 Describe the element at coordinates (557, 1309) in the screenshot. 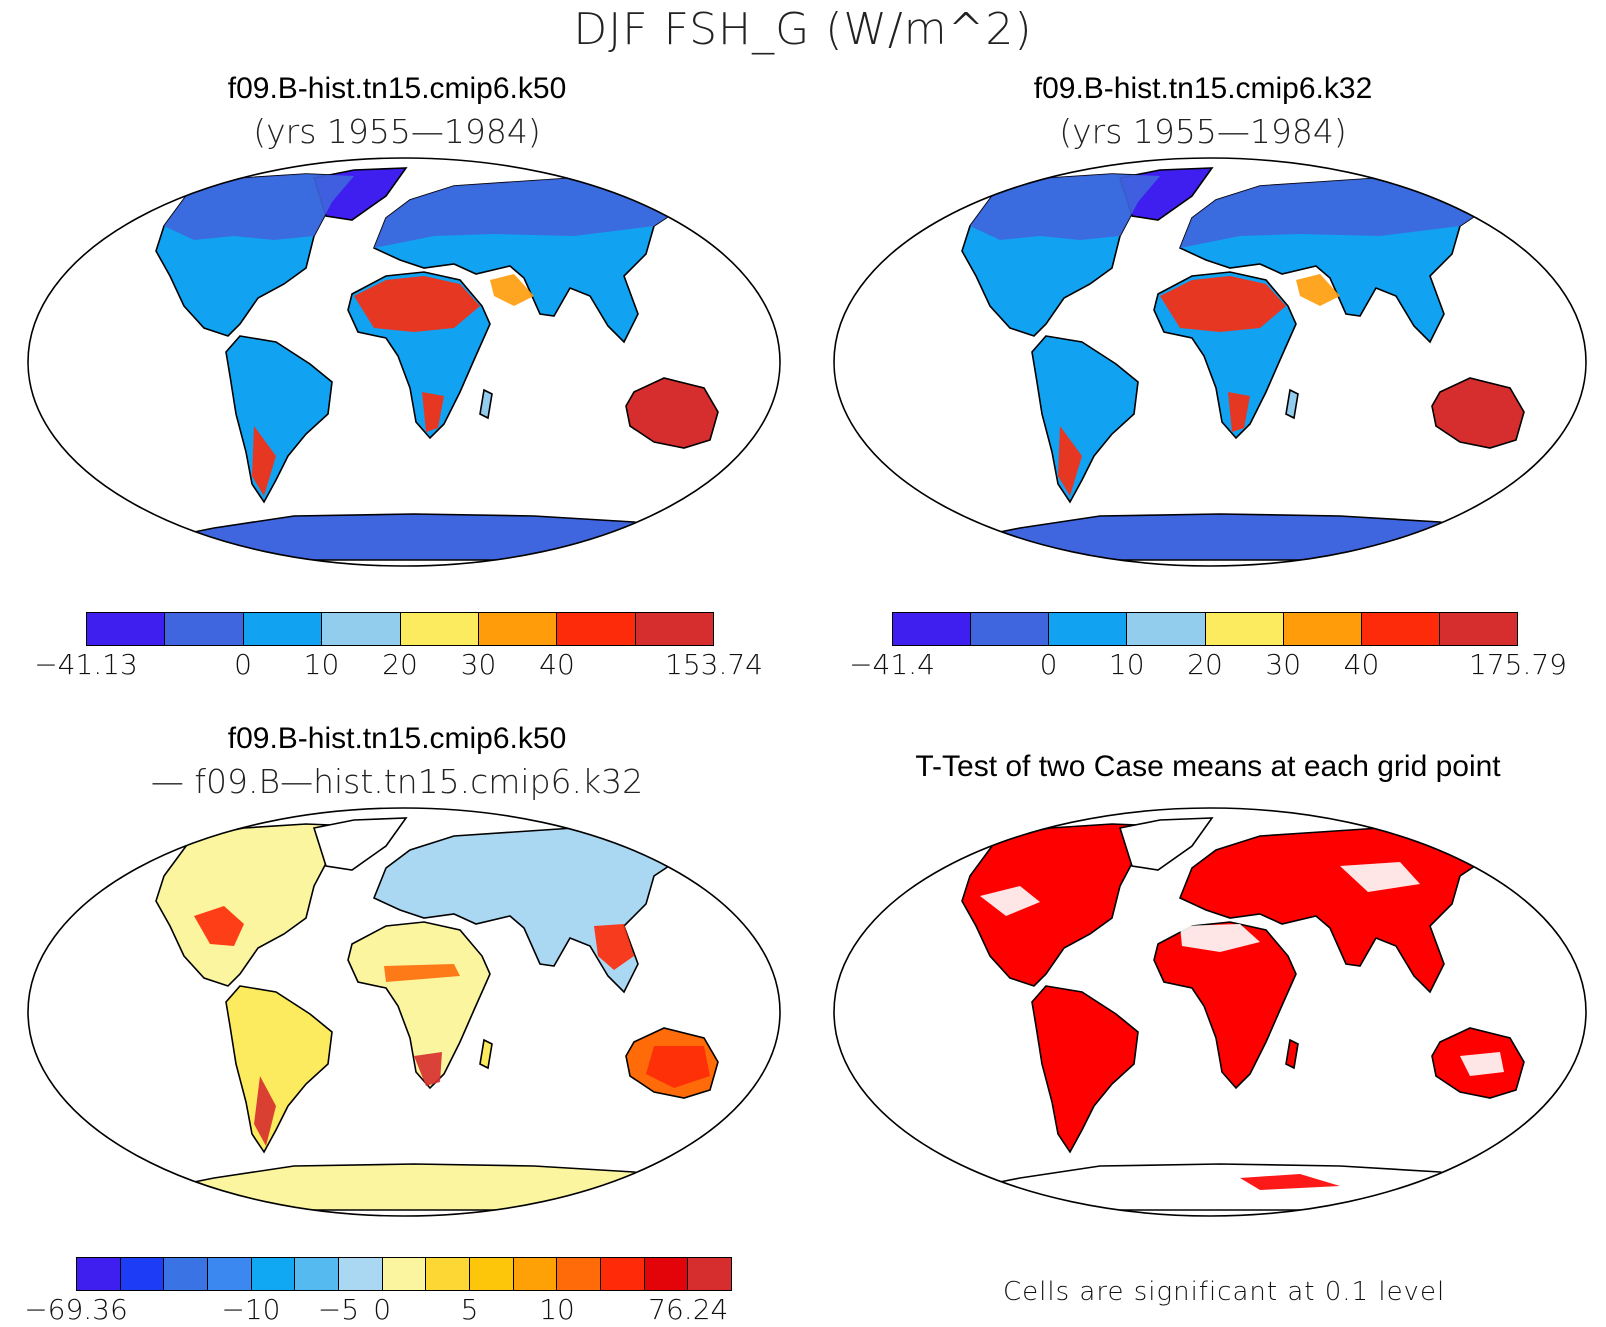

I see `colorbar-3-tick-label: 10` at that location.